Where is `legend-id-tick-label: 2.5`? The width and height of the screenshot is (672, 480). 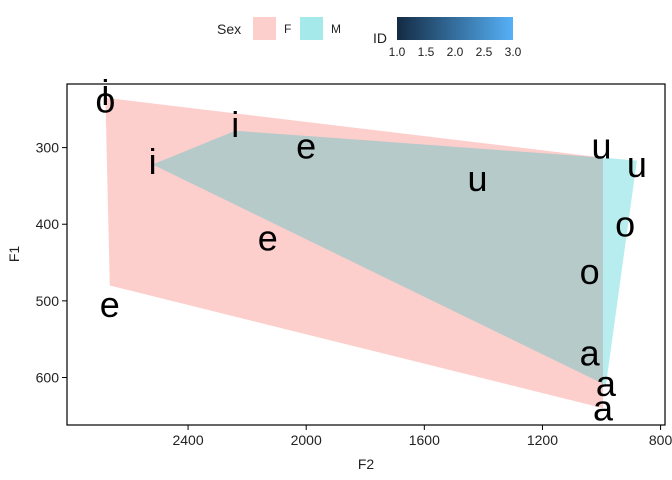 legend-id-tick-label: 2.5 is located at coordinates (484, 52).